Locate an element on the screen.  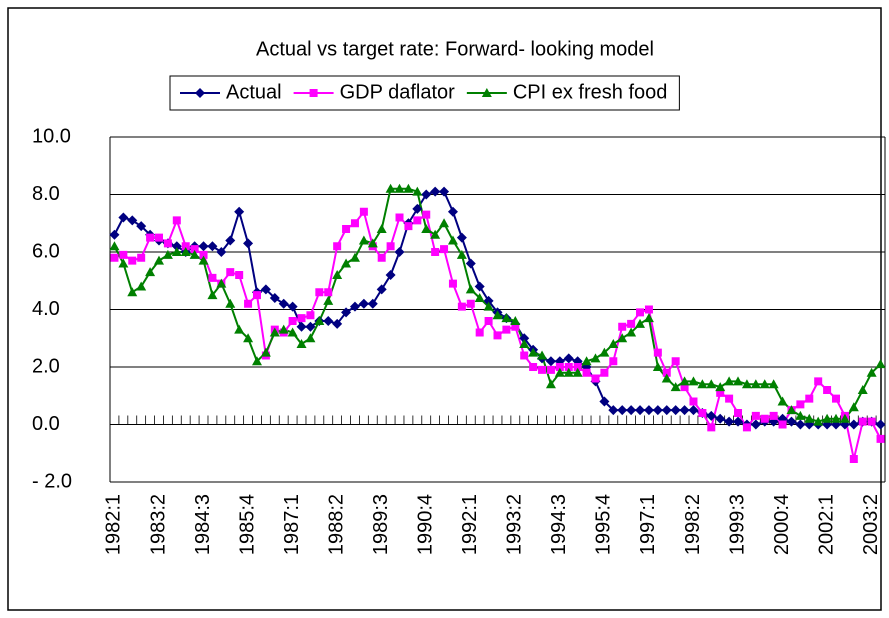
legend-label: Actual is located at coordinates (254, 92).